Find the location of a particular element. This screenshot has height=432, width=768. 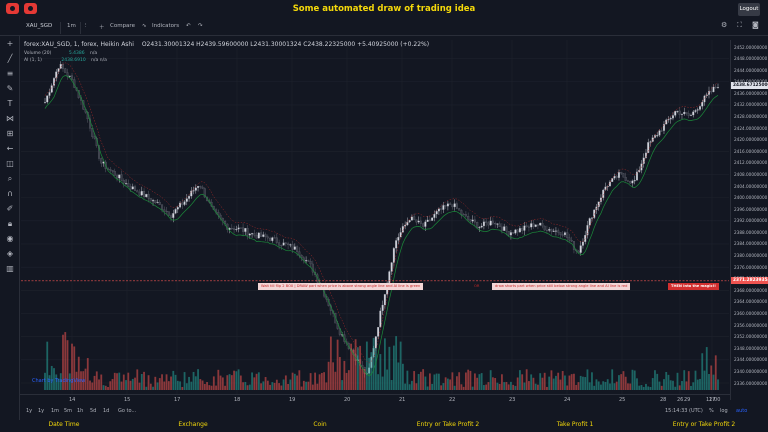

price-tick-label: 2368.00000000 is located at coordinates (751, 290).